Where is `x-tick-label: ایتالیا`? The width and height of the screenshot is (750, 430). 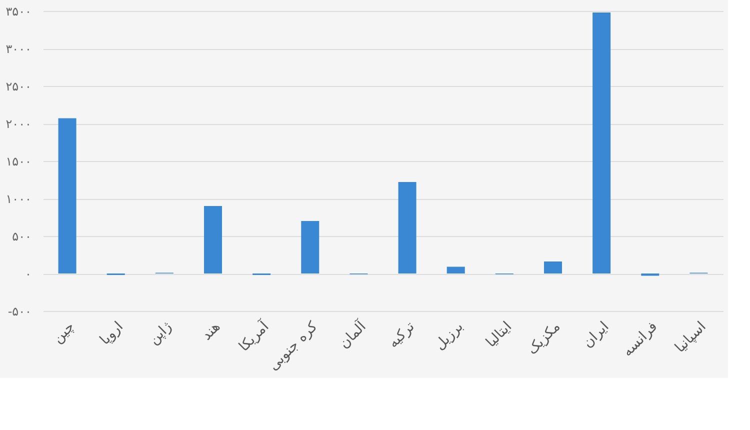
x-tick-label: ایتالیا is located at coordinates (499, 334).